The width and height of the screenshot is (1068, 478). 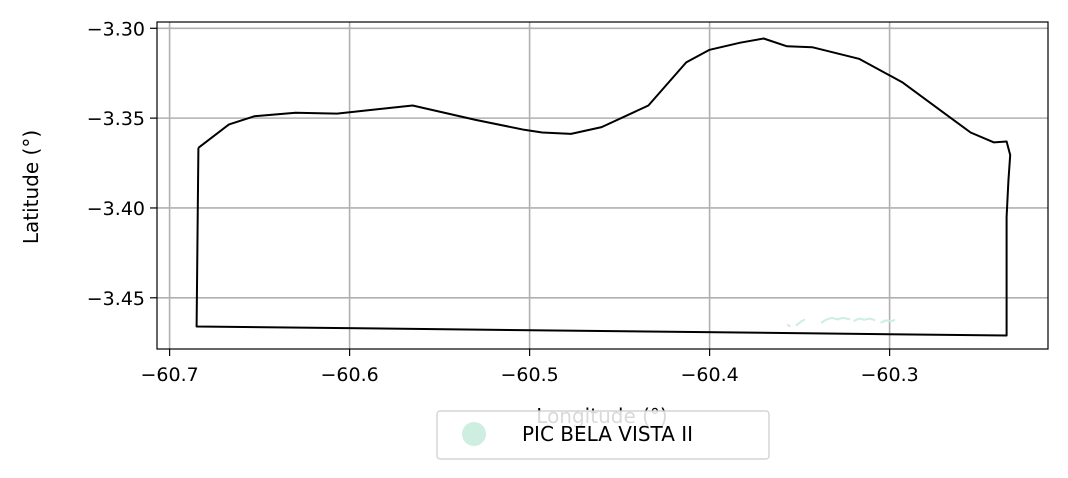 I want to click on legend: PIC BELA VISTA II, so click(x=603, y=435).